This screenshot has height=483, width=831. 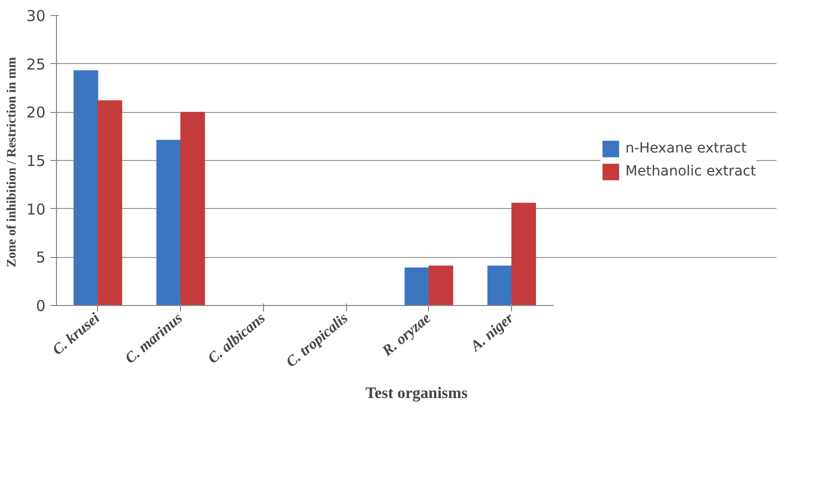 I want to click on legend-label: n-Hexane extract, so click(x=686, y=148).